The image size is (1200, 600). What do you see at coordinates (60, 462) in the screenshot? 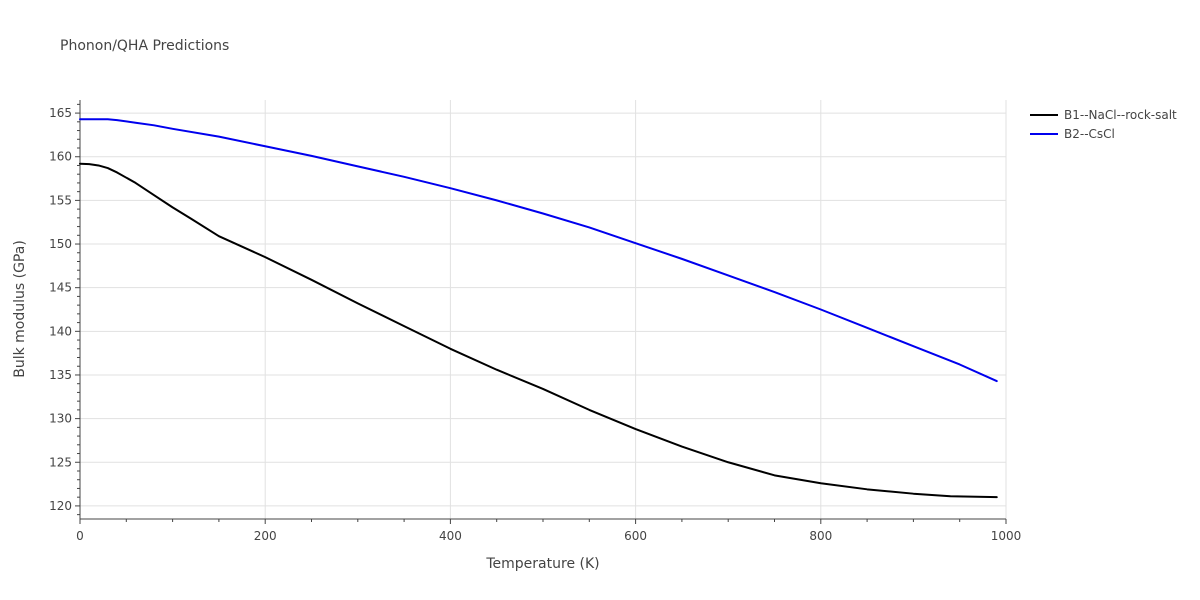
I see `y-tick-label: 125` at bounding box center [60, 462].